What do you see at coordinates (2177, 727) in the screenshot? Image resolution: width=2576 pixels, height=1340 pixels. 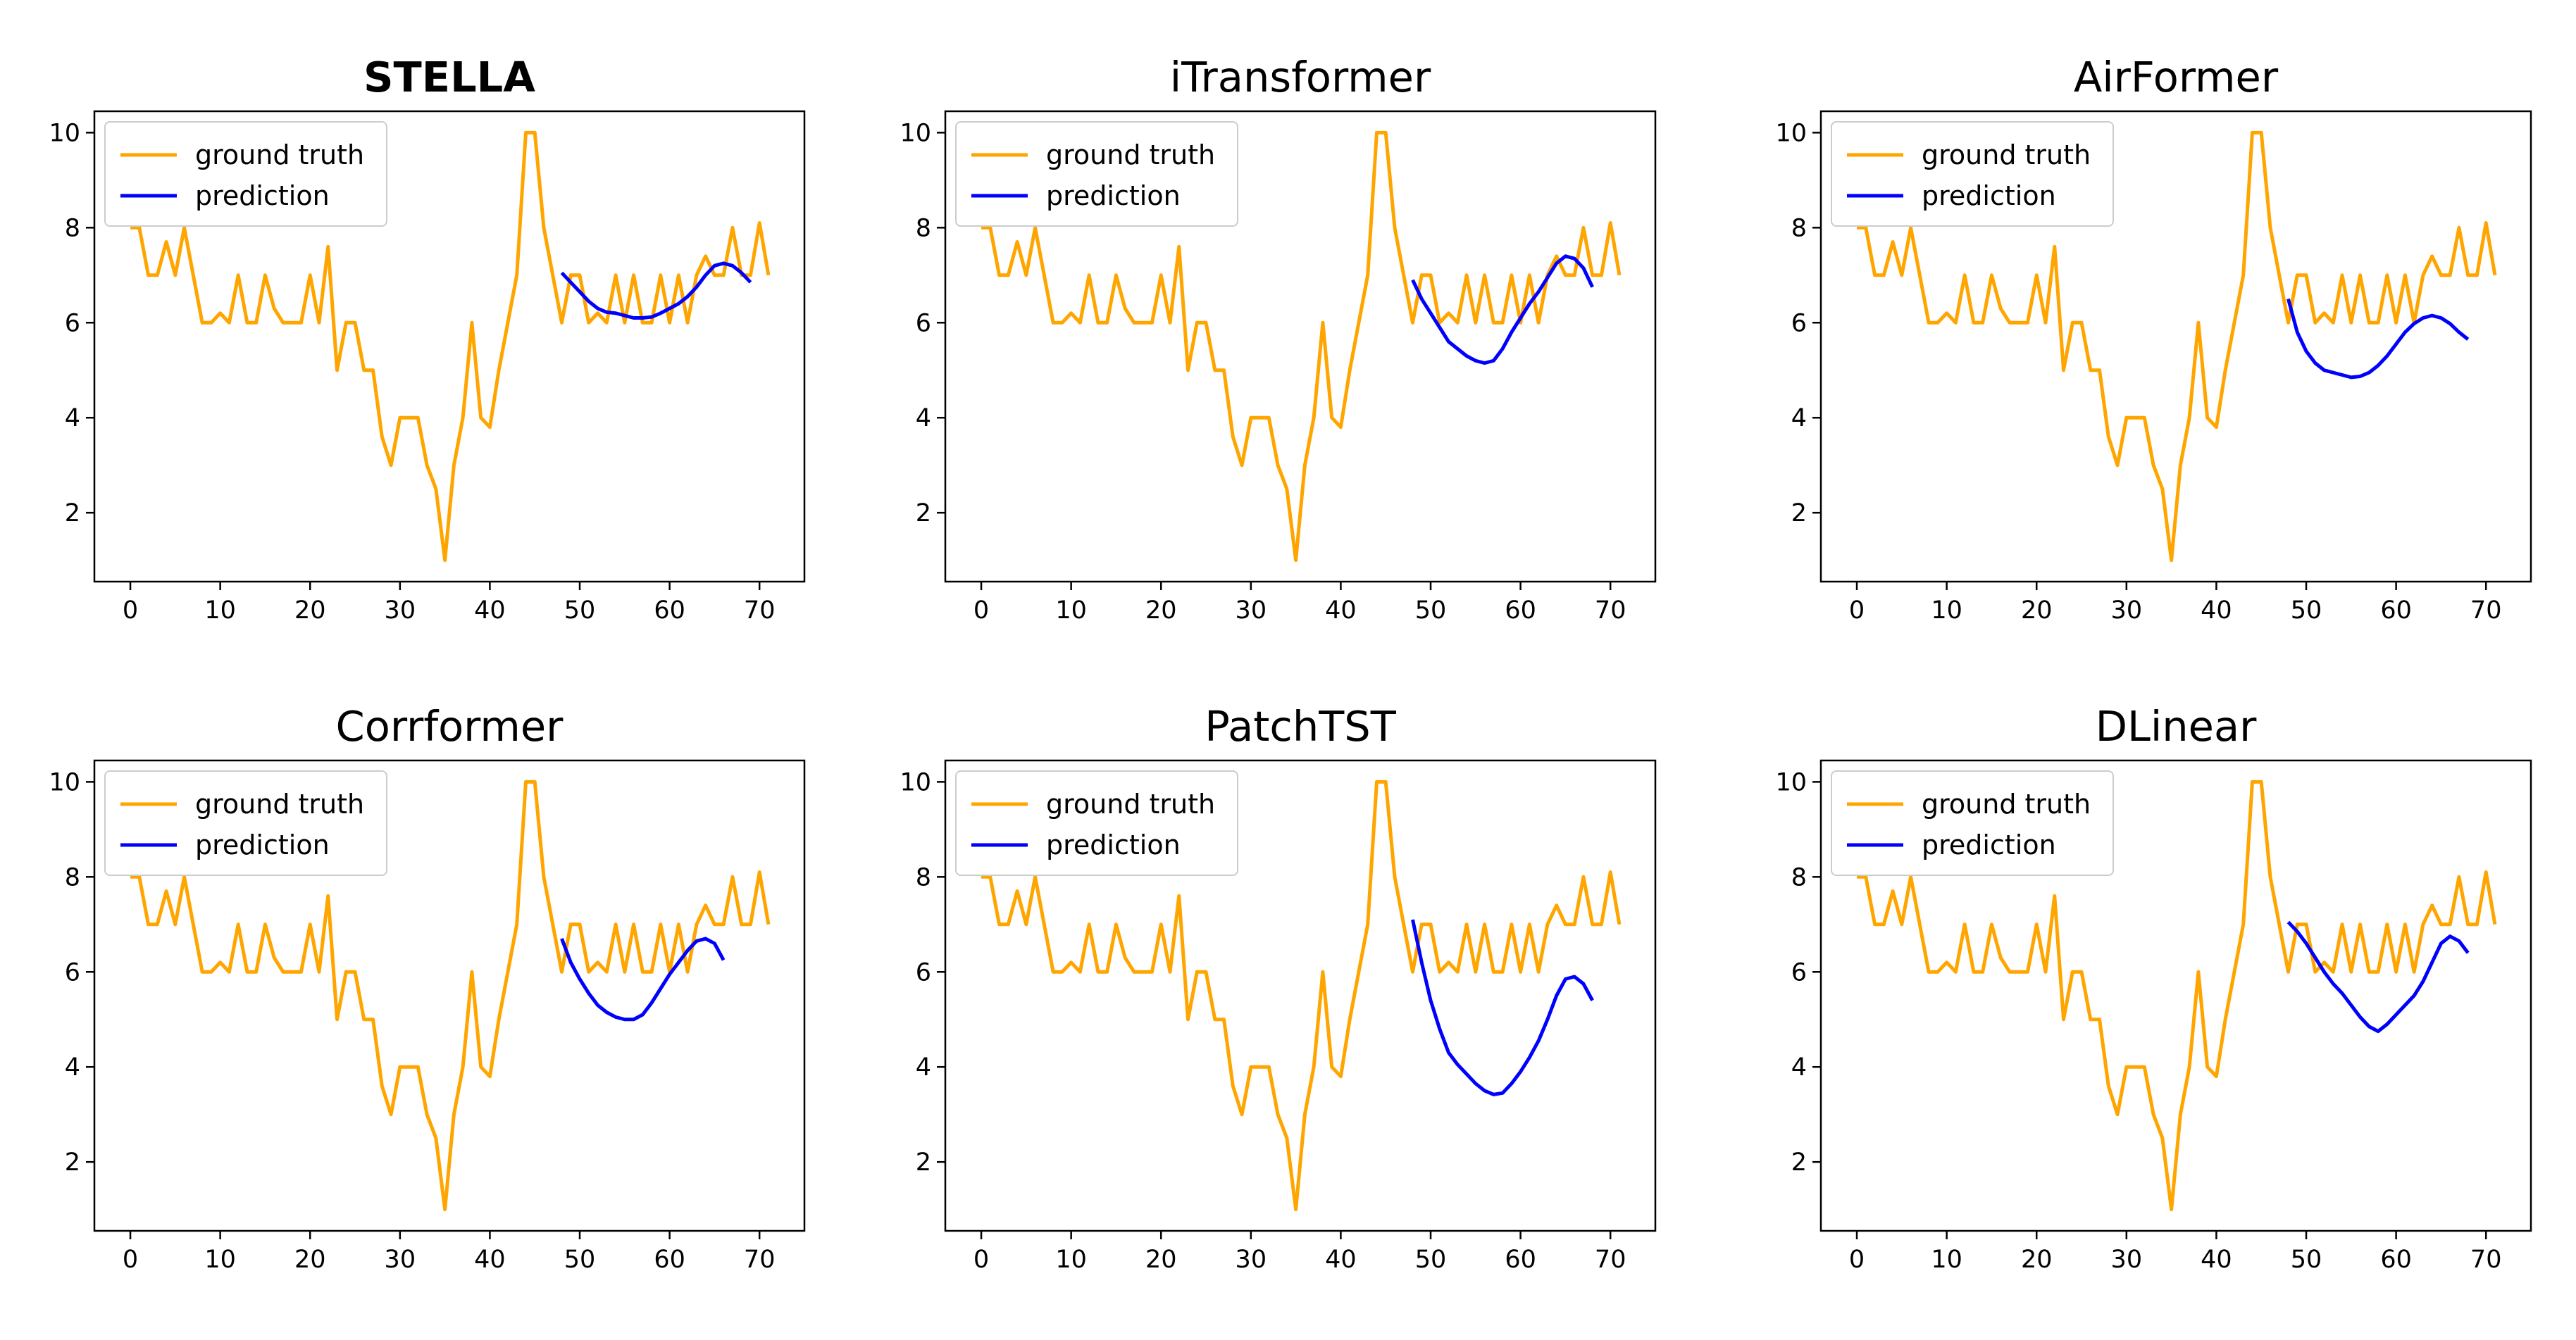 I see `chart-title: DLinear` at bounding box center [2177, 727].